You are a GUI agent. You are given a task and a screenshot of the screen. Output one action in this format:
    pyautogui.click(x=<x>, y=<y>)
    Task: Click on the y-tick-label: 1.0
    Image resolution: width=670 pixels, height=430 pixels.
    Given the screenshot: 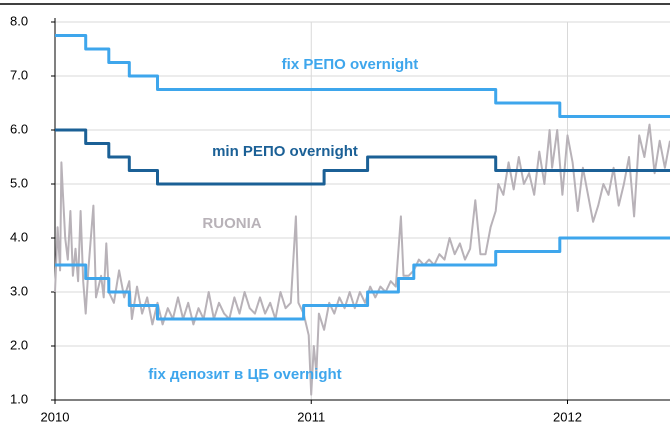 What is the action you would take?
    pyautogui.click(x=19, y=398)
    